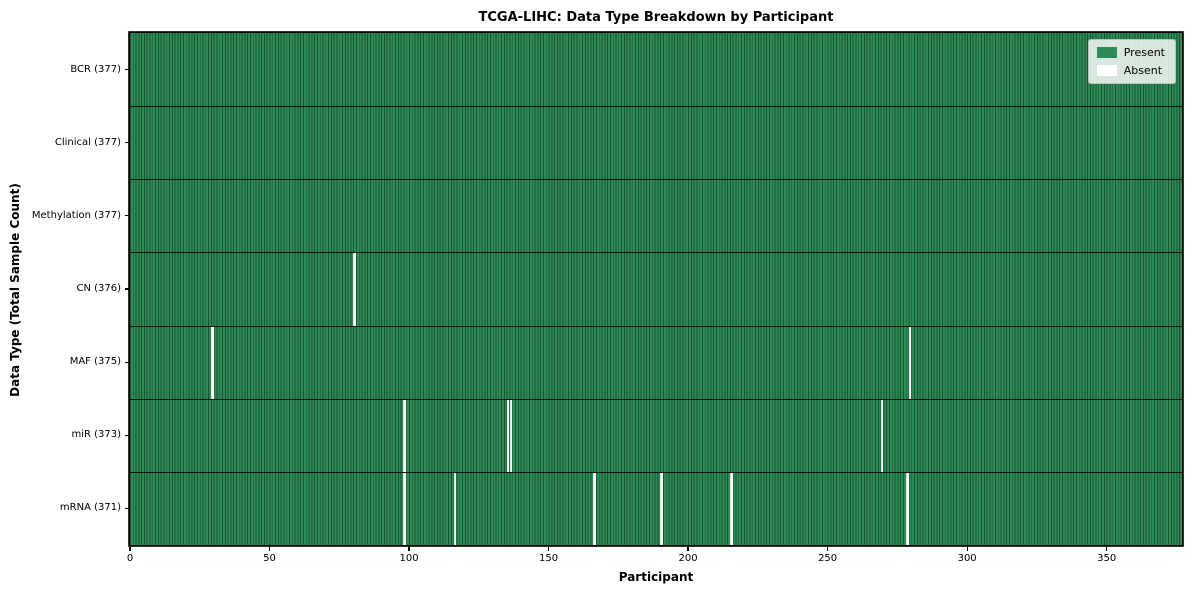 The height and width of the screenshot is (600, 1200). What do you see at coordinates (76, 215) in the screenshot?
I see `y-tick-label: Methylation (377)` at bounding box center [76, 215].